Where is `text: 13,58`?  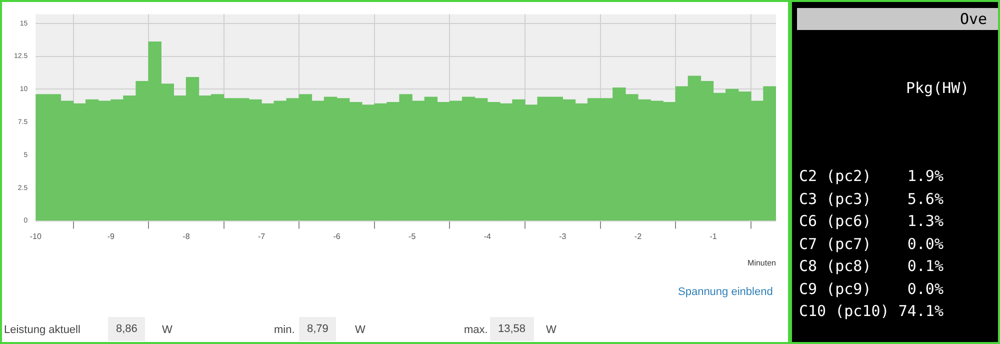 text: 13,58 is located at coordinates (512, 329).